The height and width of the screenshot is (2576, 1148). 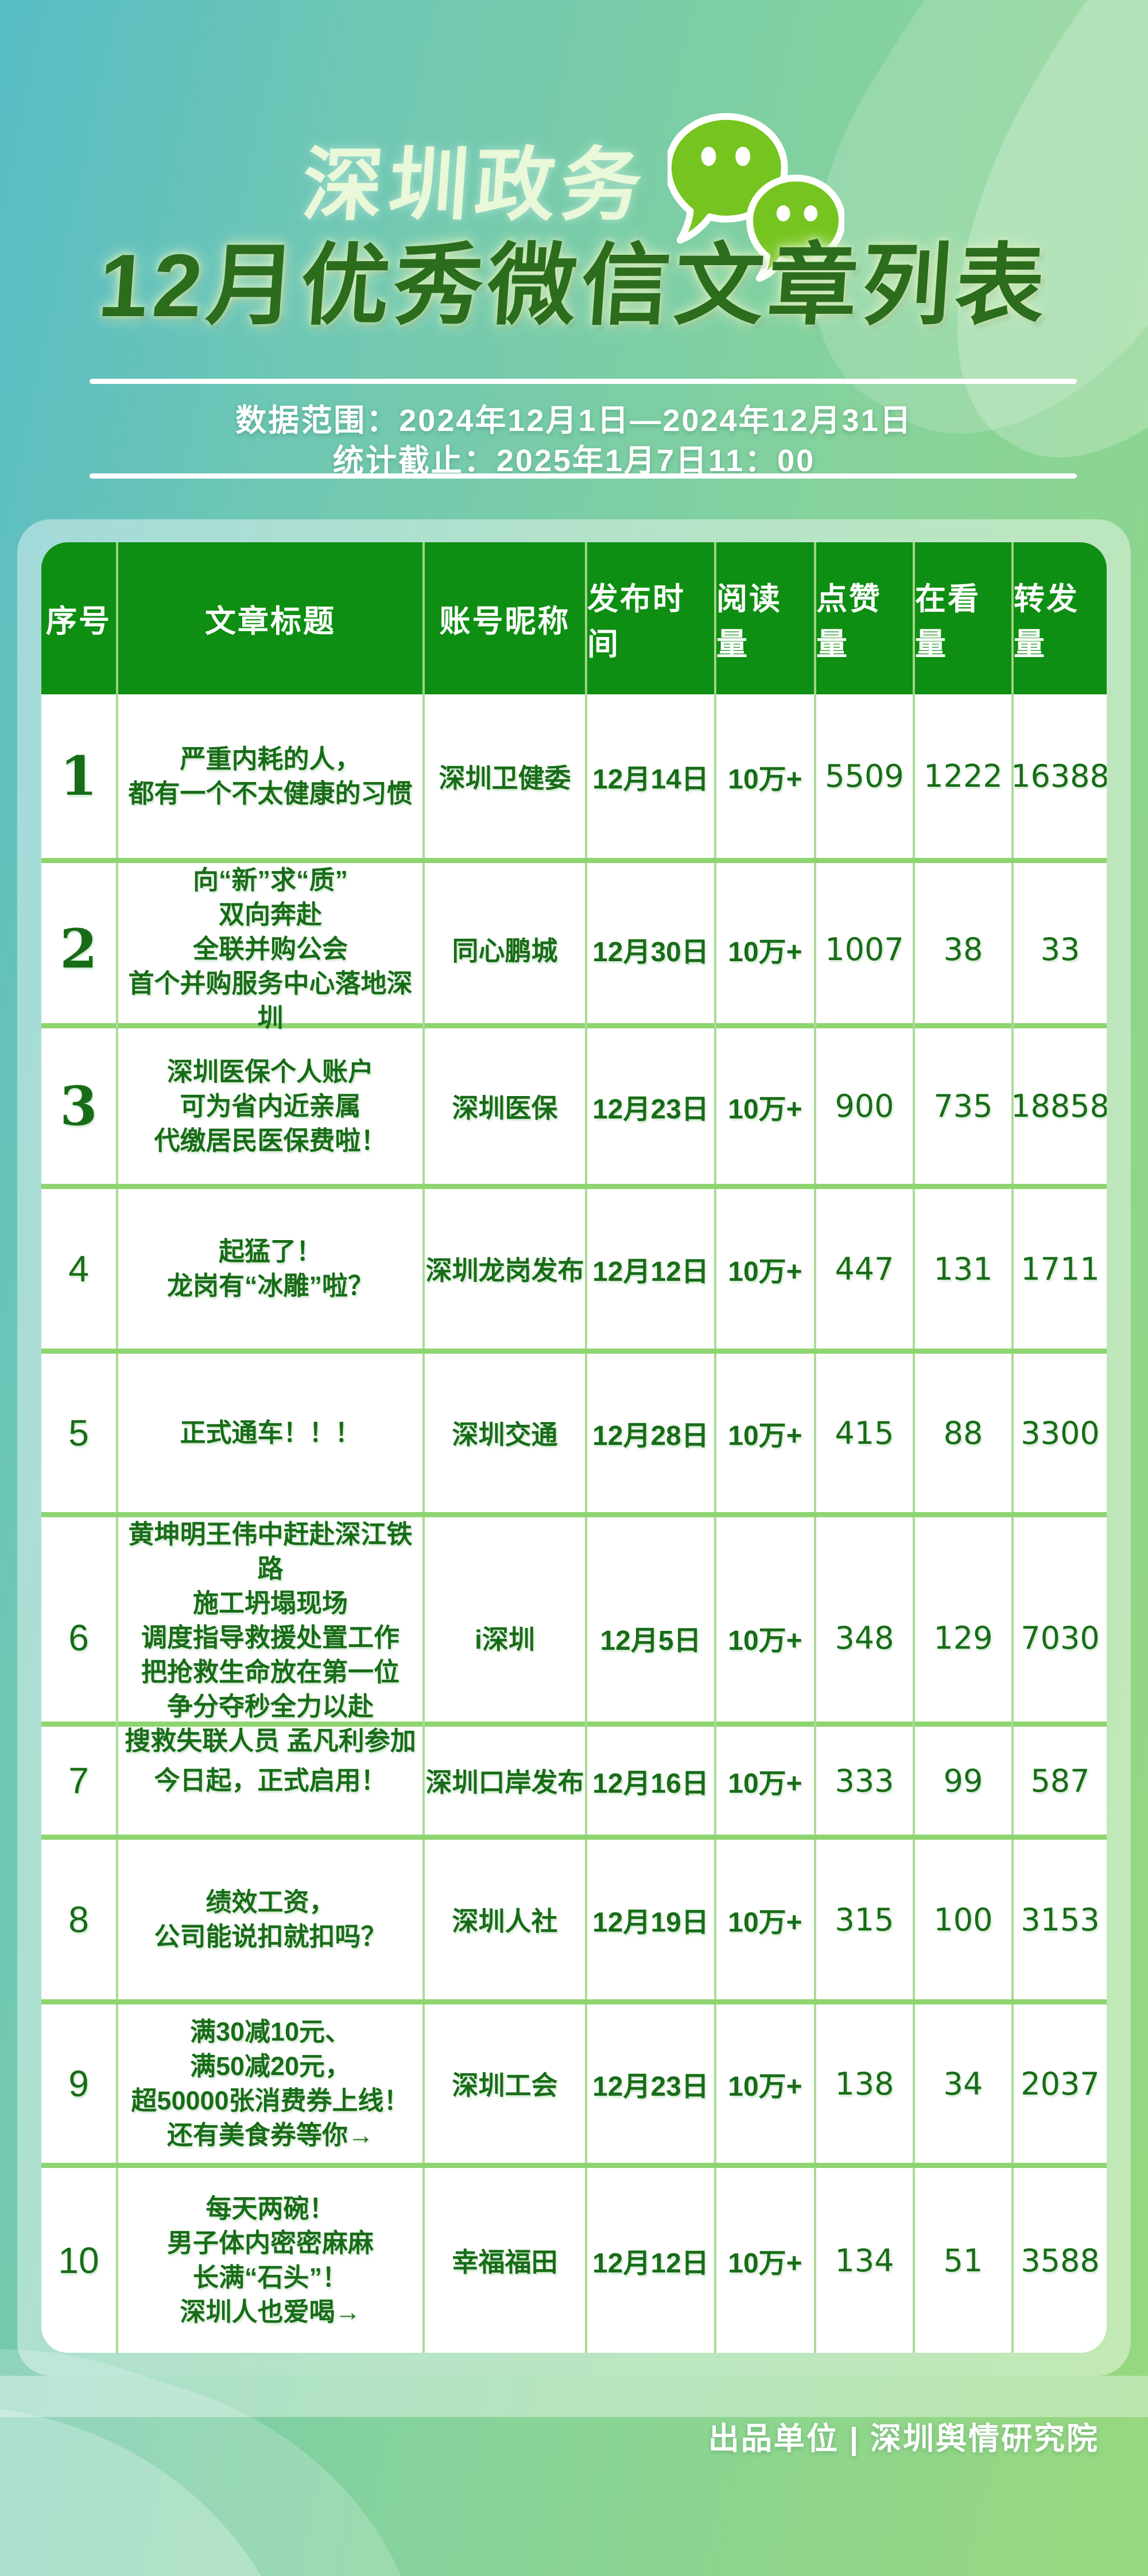 I want to click on brand-row: 深圳政务, so click(x=574, y=199).